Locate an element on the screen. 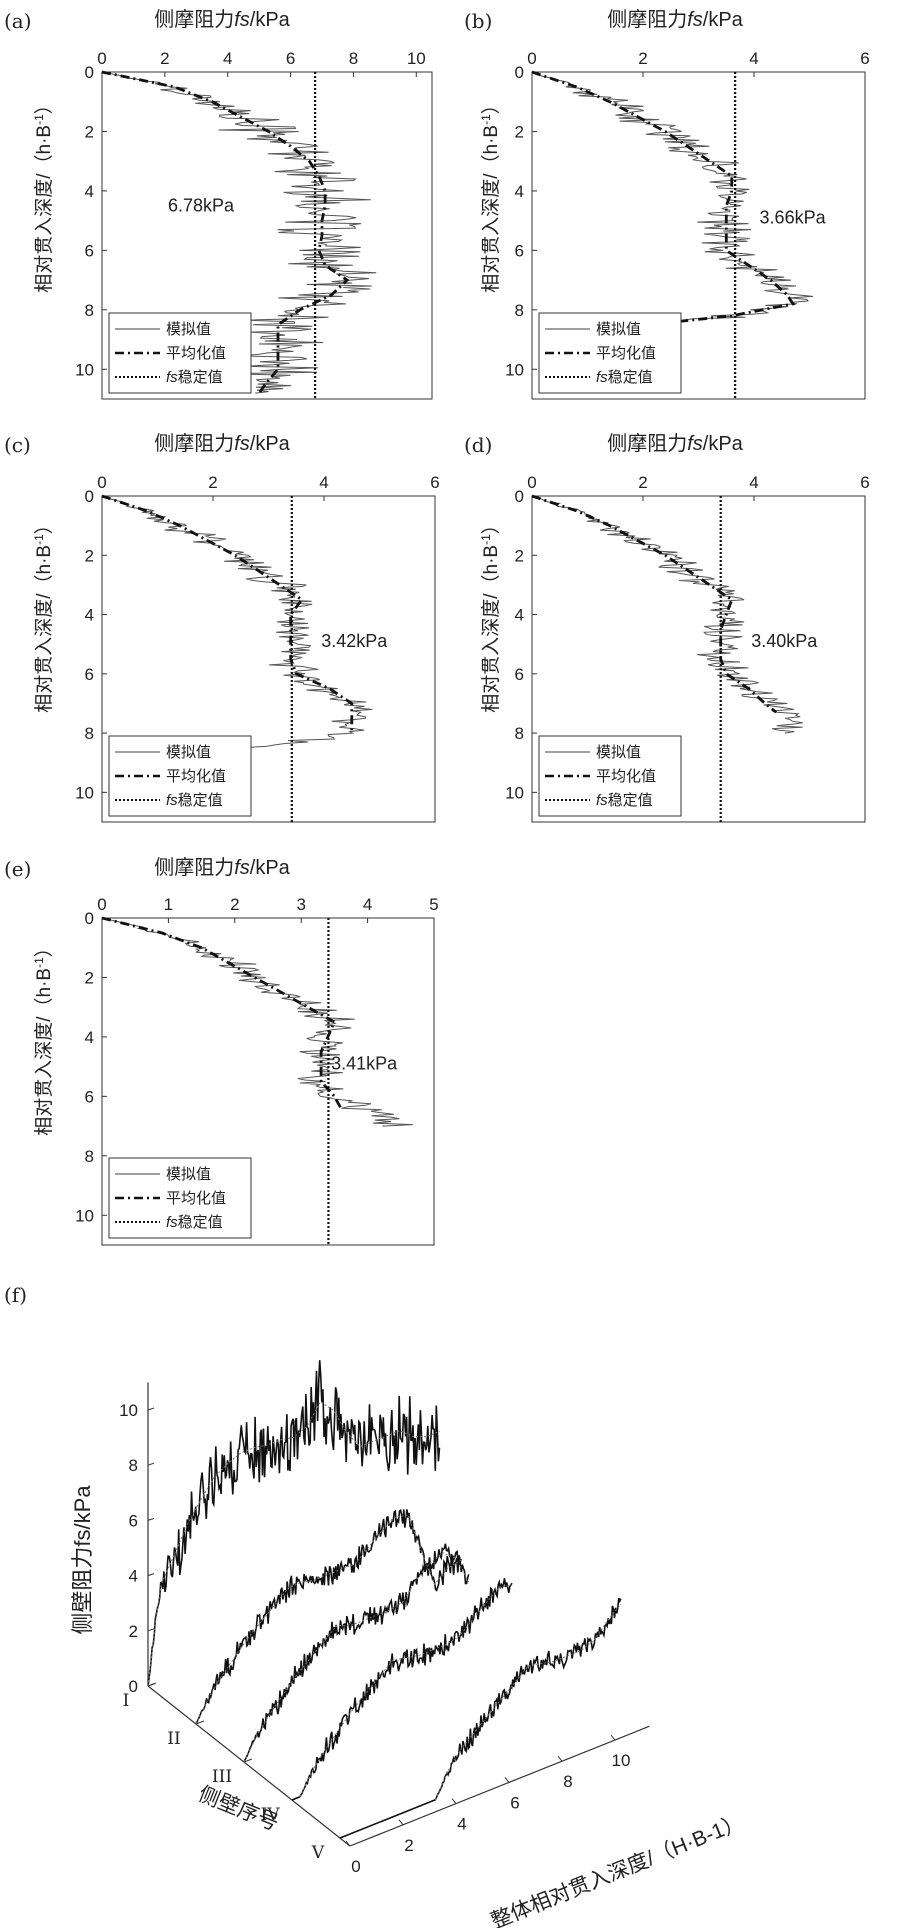 This screenshot has height=1928, width=903. wall-II-averaged-line is located at coordinates (328, 1619).